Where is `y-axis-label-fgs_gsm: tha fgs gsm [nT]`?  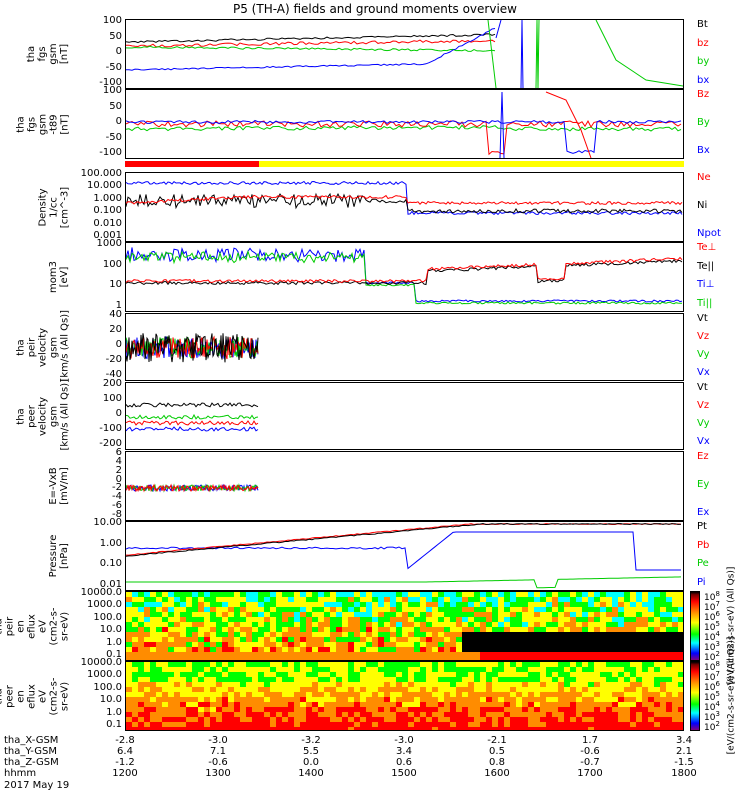 y-axis-label-fgs_gsm: tha fgs gsm [nT] is located at coordinates (48, 54).